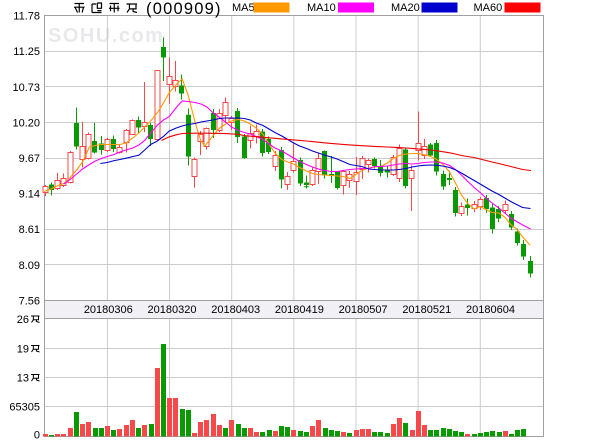 This screenshot has width=600, height=445. I want to click on svg-text: 10.73, so click(26, 88).